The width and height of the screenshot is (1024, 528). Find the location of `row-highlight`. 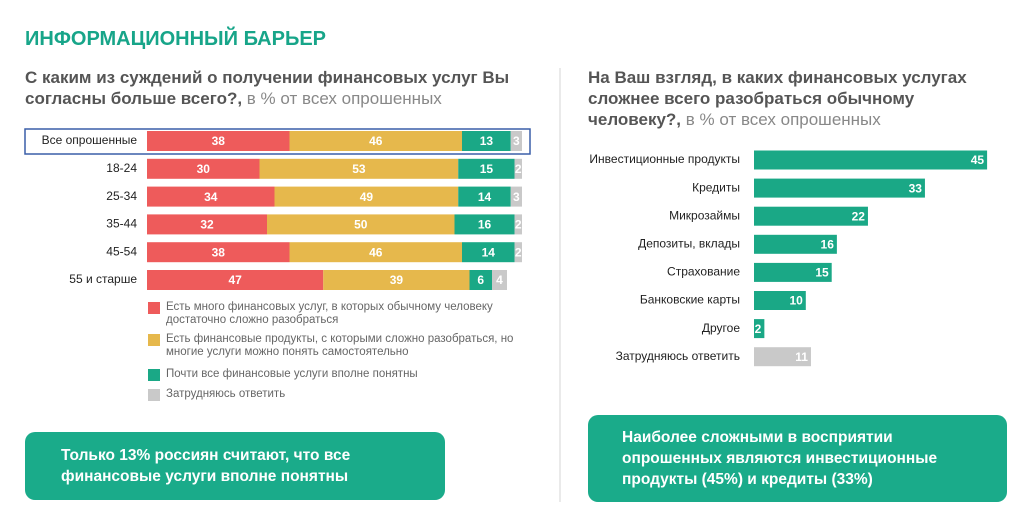

row-highlight is located at coordinates (277, 141).